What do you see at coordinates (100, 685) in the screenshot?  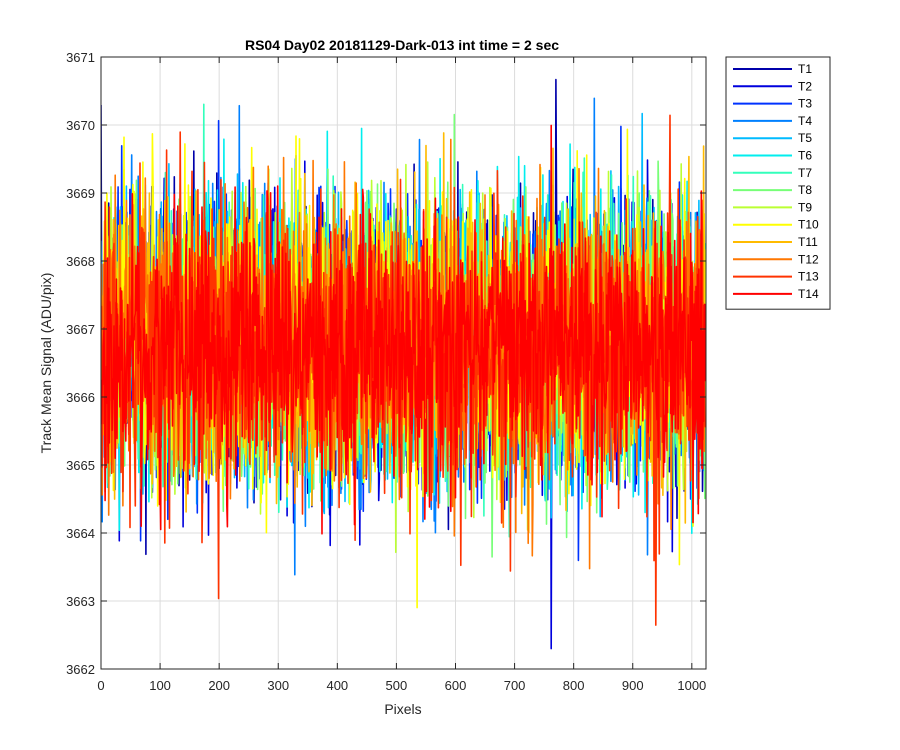 I see `x-tick-label: 0` at bounding box center [100, 685].